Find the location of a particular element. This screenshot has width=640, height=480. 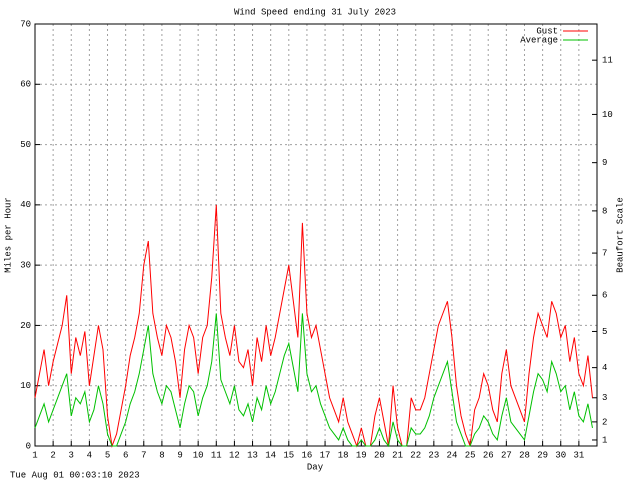

x-tick-label: 30 is located at coordinates (560, 455).